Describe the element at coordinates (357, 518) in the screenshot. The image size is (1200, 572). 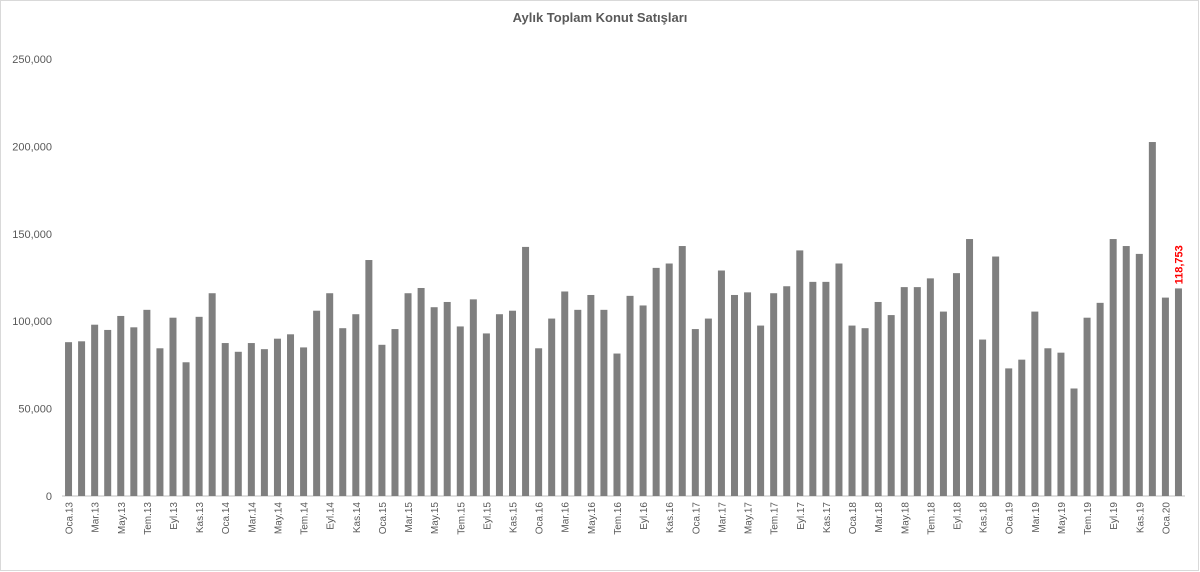
I see `x-tick-label: Kas.14` at that location.